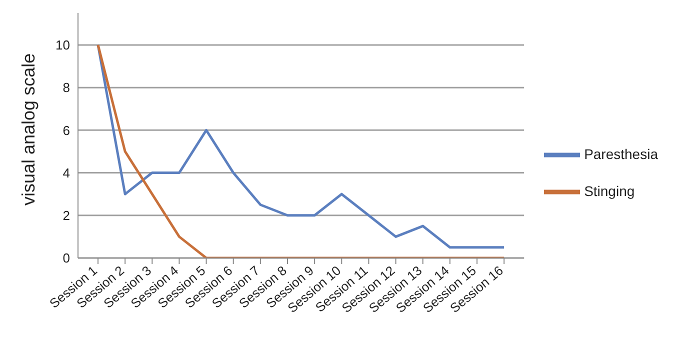 This screenshot has width=685, height=344. I want to click on y-tick-label: 2, so click(66, 216).